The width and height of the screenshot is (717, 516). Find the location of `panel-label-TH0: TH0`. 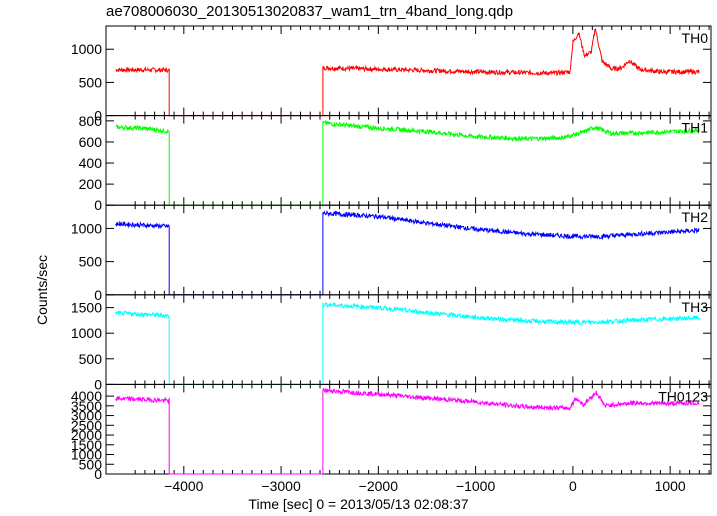

panel-label-TH0: TH0 is located at coordinates (695, 38).